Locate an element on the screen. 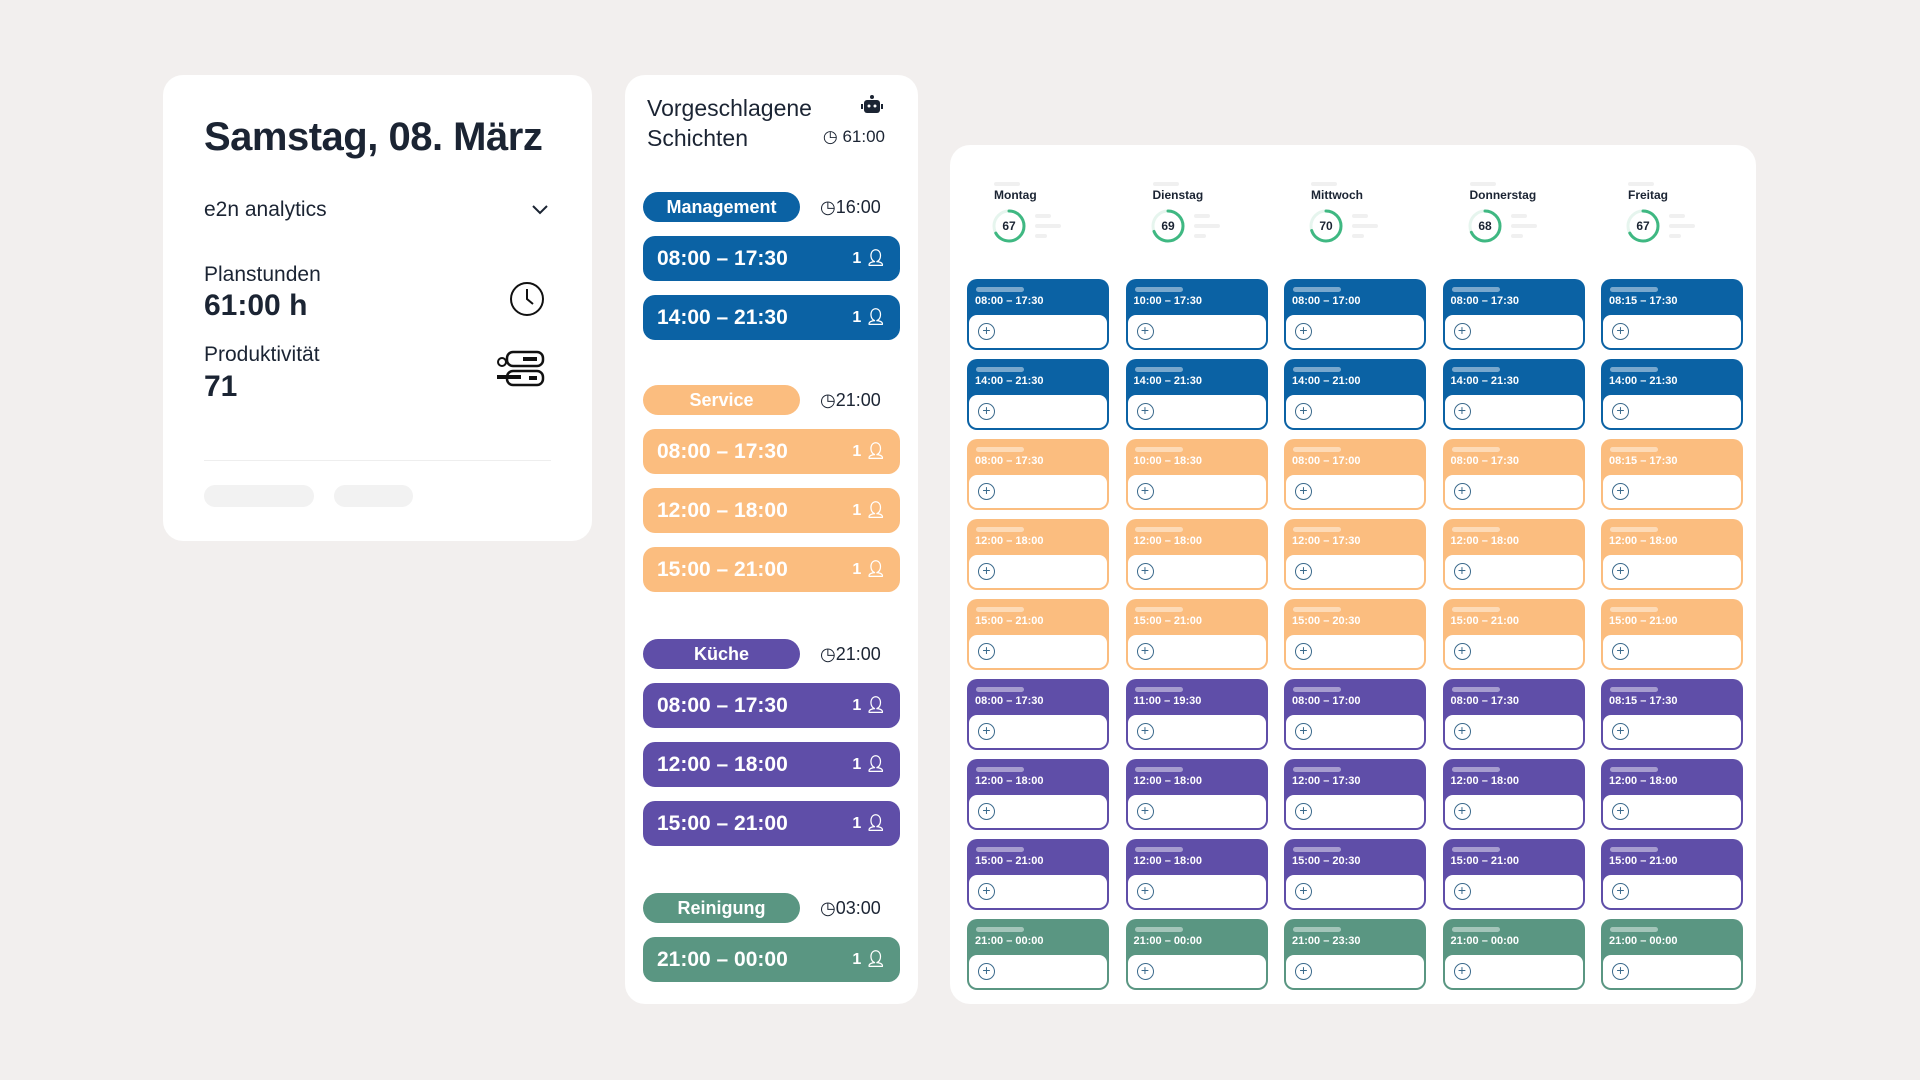 The width and height of the screenshot is (1920, 1080). shift-cell-management: 08:00 – 17:00 + is located at coordinates (1355, 314).